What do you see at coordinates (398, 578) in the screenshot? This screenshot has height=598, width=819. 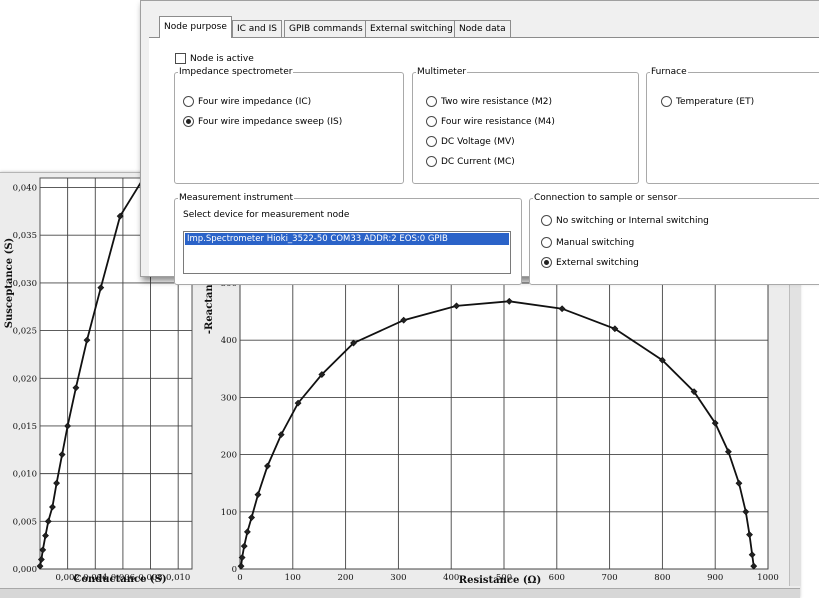 I see `x-tick-label: 300` at bounding box center [398, 578].